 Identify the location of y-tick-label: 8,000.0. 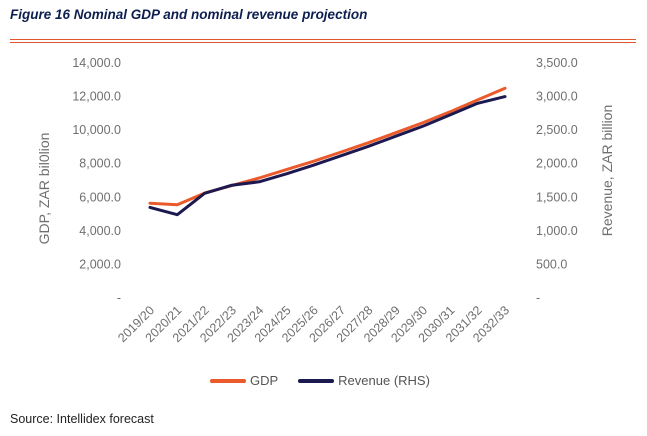
(100, 164).